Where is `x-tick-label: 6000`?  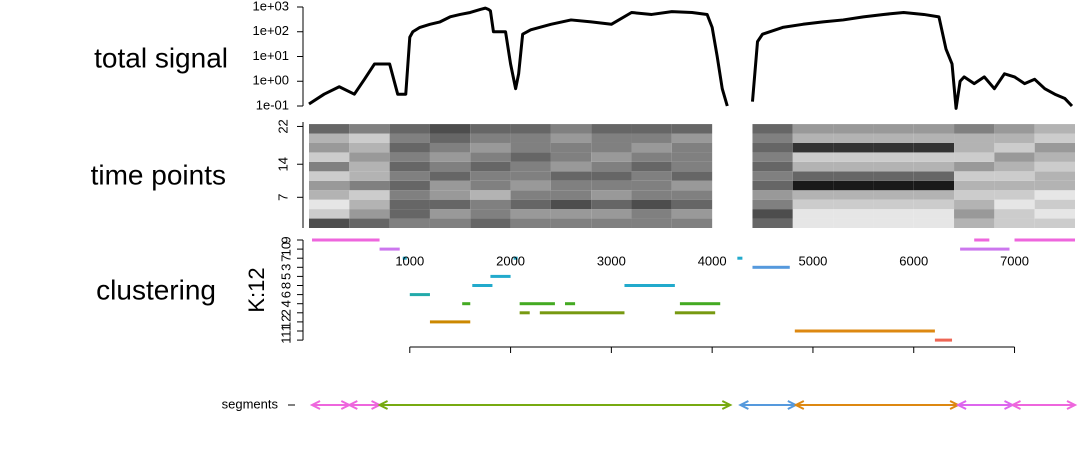 x-tick-label: 6000 is located at coordinates (913, 260).